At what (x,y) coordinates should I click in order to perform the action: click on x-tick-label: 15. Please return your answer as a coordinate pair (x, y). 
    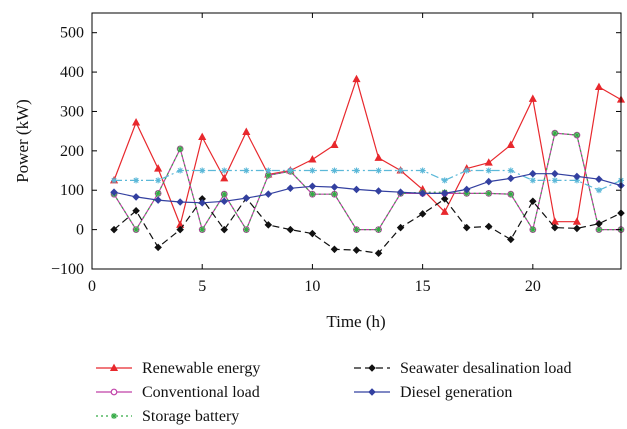
    Looking at the image, I should click on (423, 286).